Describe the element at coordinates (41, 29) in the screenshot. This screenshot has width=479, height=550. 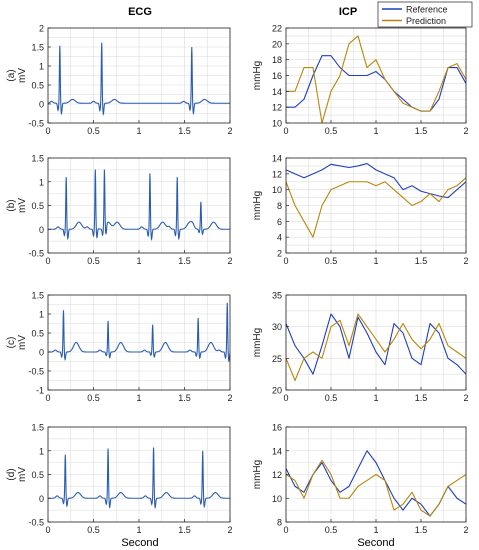
I see `y-tick-label: 2` at that location.